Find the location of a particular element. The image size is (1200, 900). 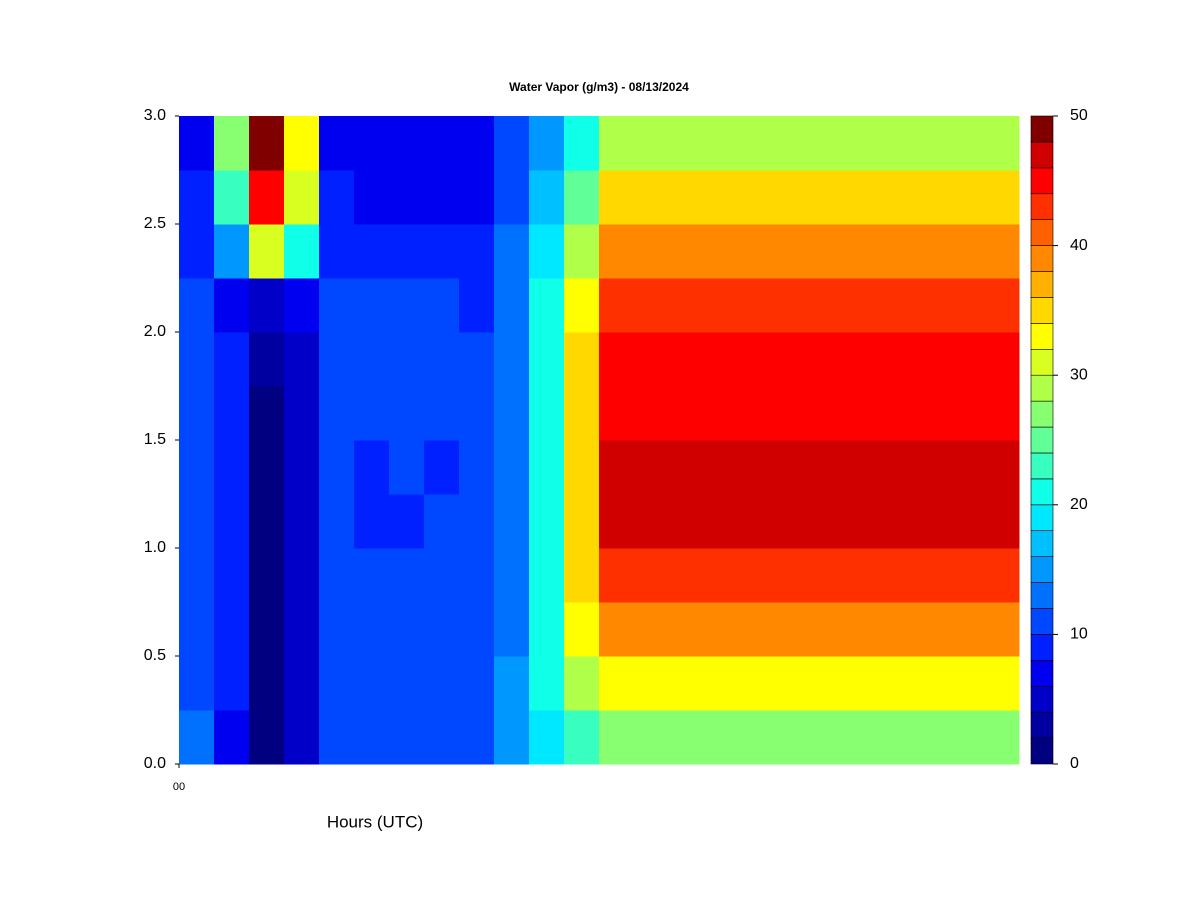

y-tick-label: 2.0 is located at coordinates (155, 331).